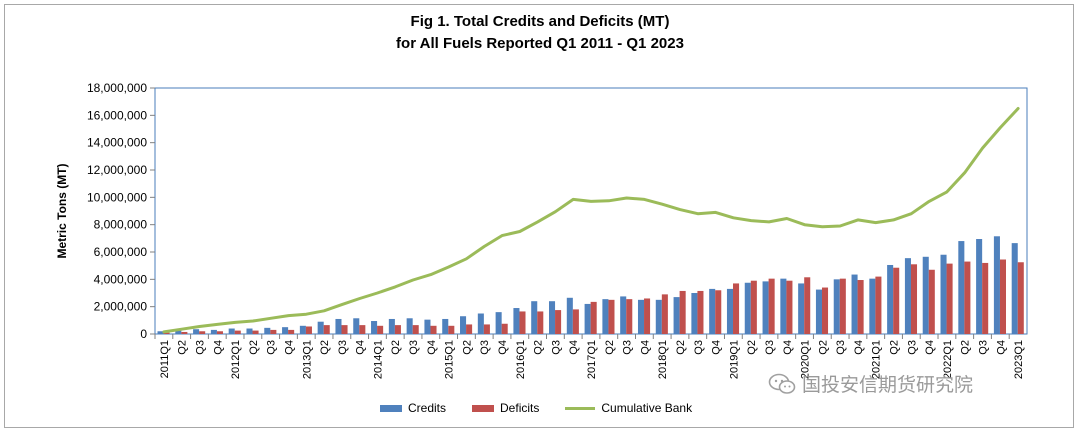  What do you see at coordinates (1019, 359) in the screenshot?
I see `x-tick-label: 2023Q1` at bounding box center [1019, 359].